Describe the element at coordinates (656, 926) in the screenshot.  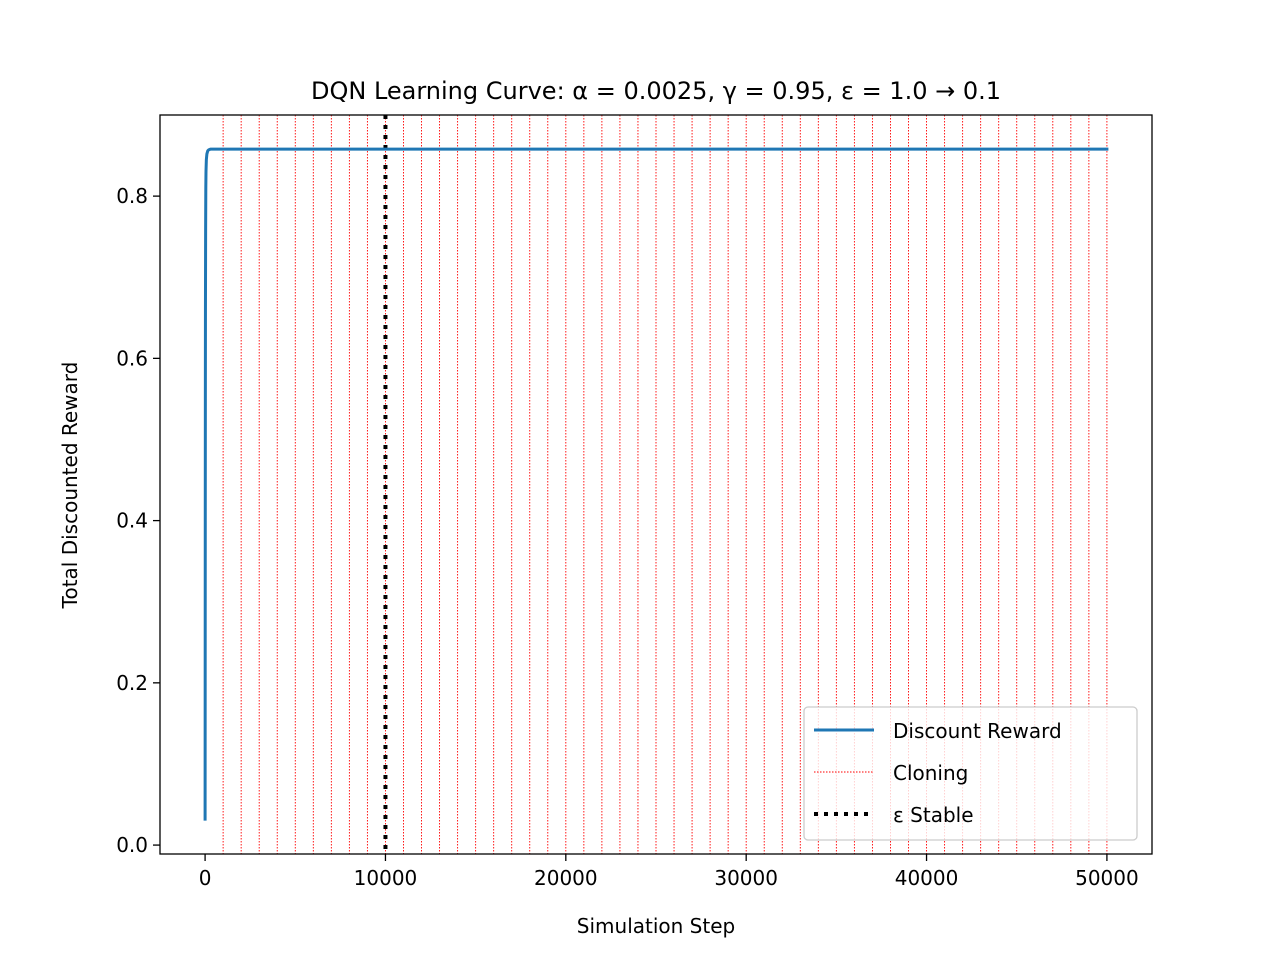
I see `x-axis-label: Simulation Step` at that location.